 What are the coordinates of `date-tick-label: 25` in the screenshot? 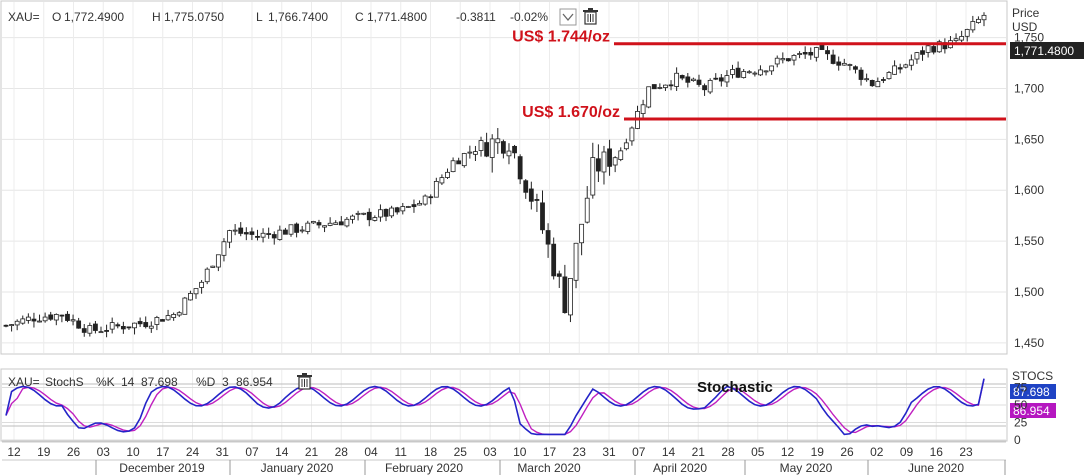 It's located at (461, 452).